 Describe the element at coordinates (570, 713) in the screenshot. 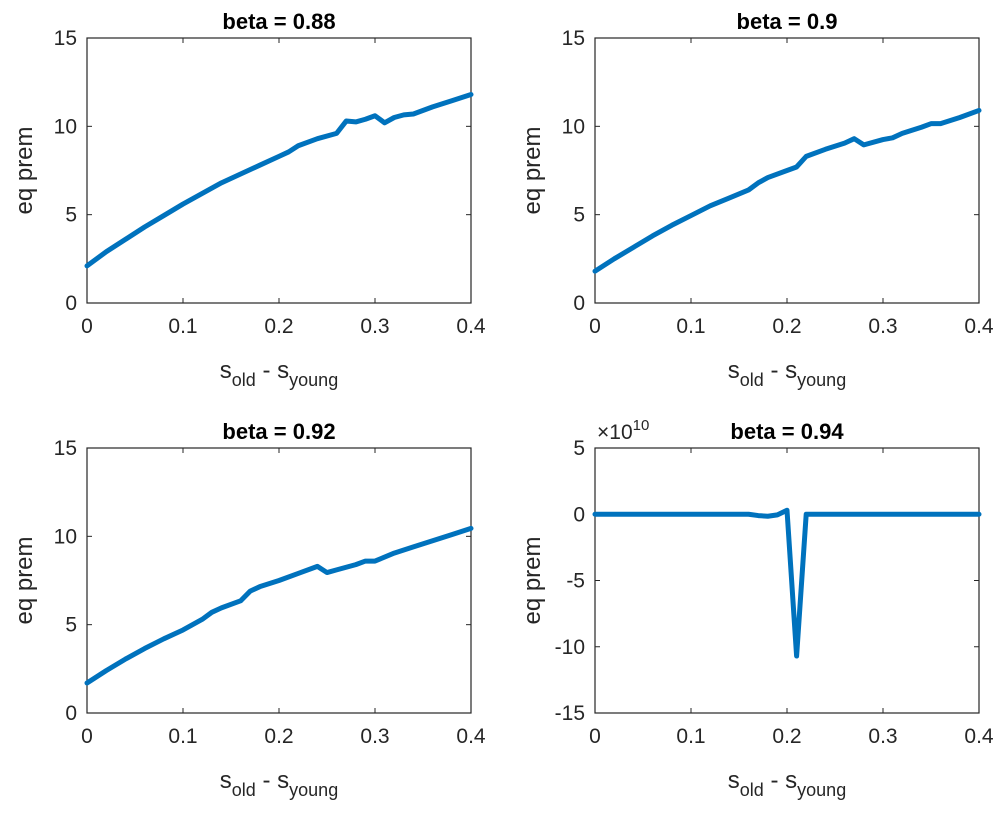

I see `y-tick-label: -15` at that location.